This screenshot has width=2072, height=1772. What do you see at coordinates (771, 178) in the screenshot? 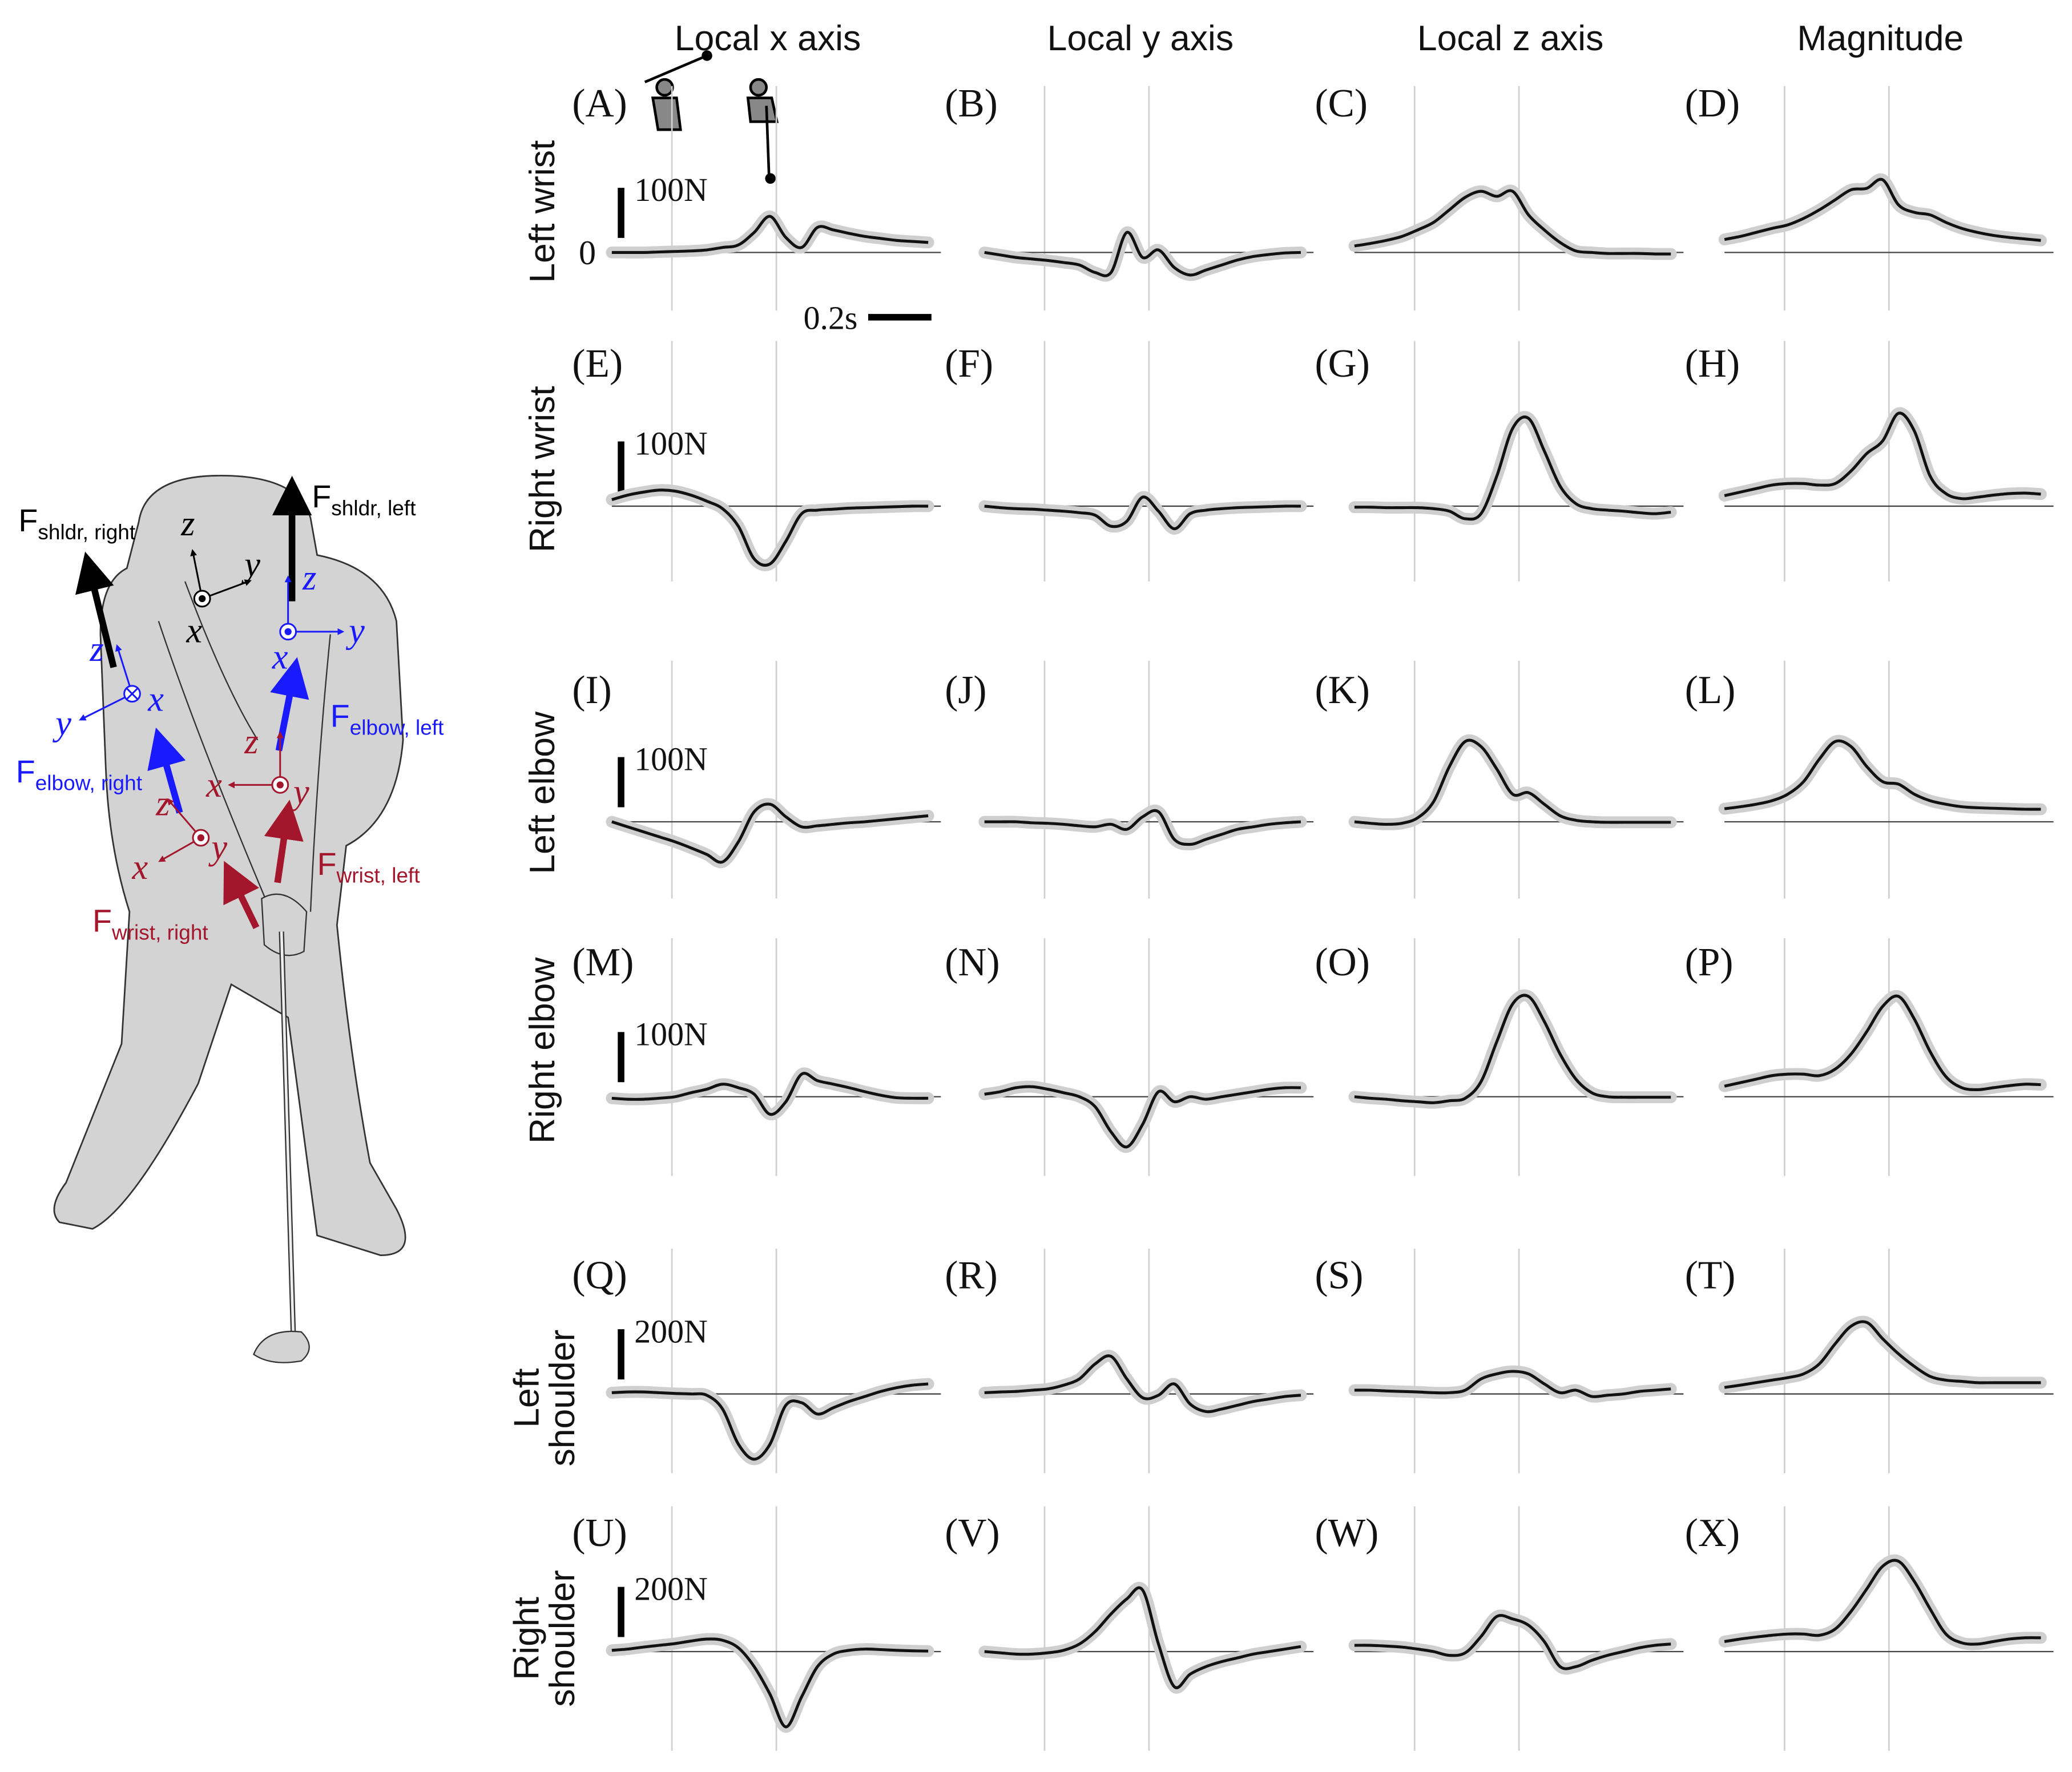
I see `icon-club-head` at bounding box center [771, 178].